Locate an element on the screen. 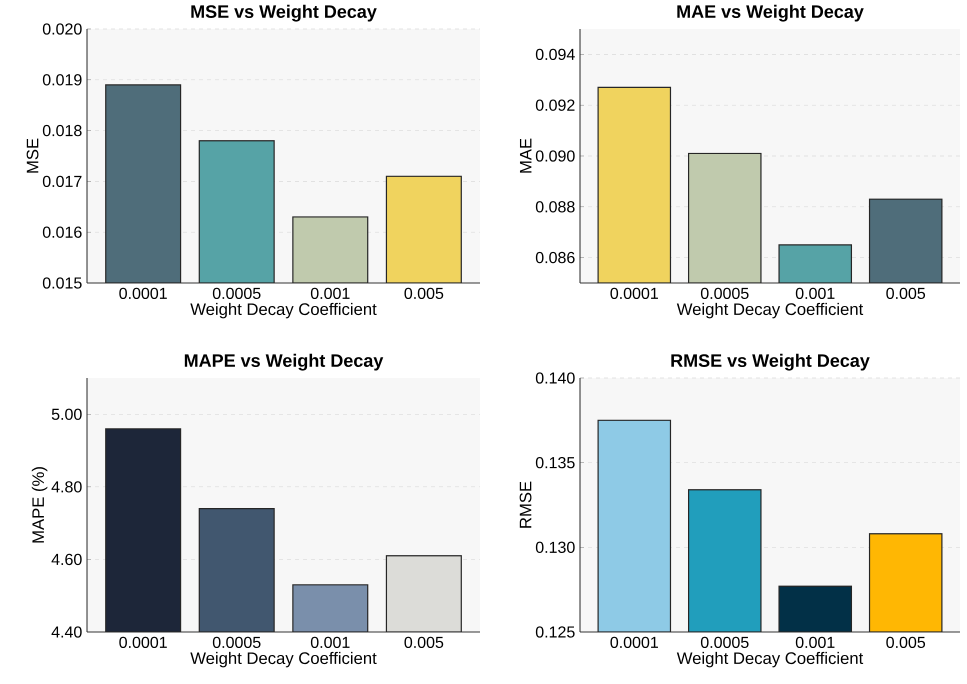 Image resolution: width=967 pixels, height=684 pixels. chart-title: MSE vs Weight Decay is located at coordinates (284, 13).